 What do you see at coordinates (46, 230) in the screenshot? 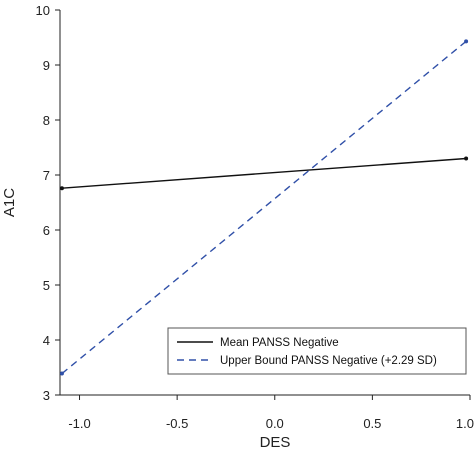
I see `y-tick-label: 6` at bounding box center [46, 230].